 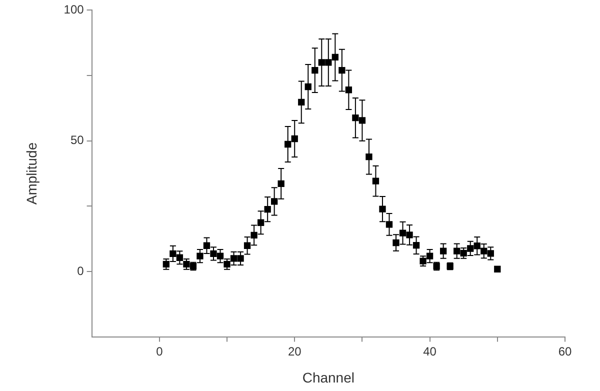 What do you see at coordinates (74, 9) in the screenshot?
I see `y-tick-label: 100` at bounding box center [74, 9].